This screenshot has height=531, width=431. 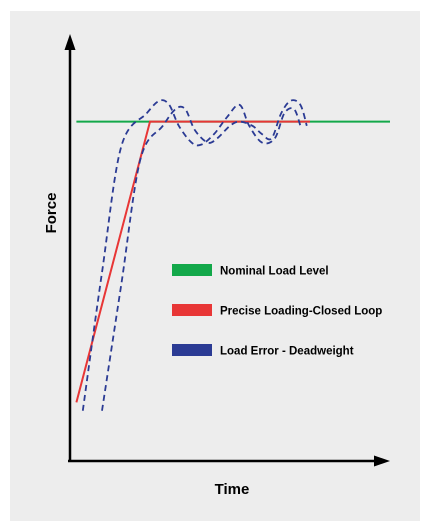 I want to click on x-axis-arrow, so click(x=382, y=461).